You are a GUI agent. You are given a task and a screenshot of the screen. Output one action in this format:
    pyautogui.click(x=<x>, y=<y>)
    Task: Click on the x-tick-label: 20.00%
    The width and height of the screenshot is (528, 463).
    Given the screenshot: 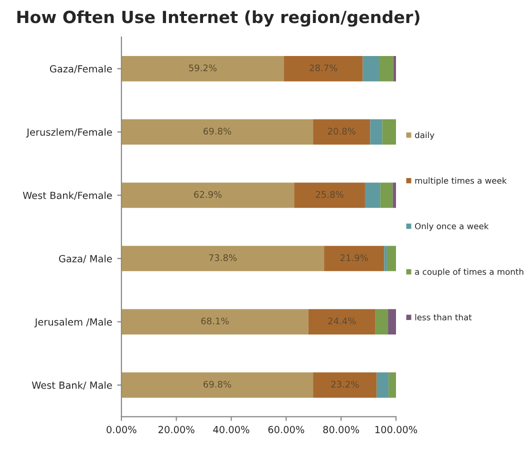 What is the action you would take?
    pyautogui.click(x=176, y=430)
    